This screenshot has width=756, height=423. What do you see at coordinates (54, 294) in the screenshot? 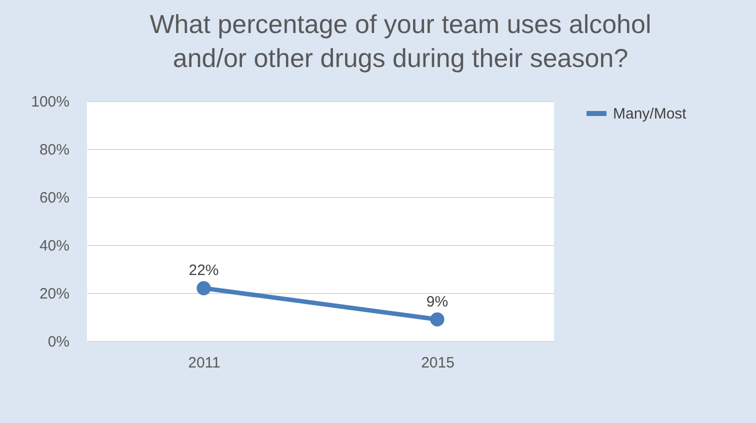
I see `y-tick-label: 20%` at bounding box center [54, 294].